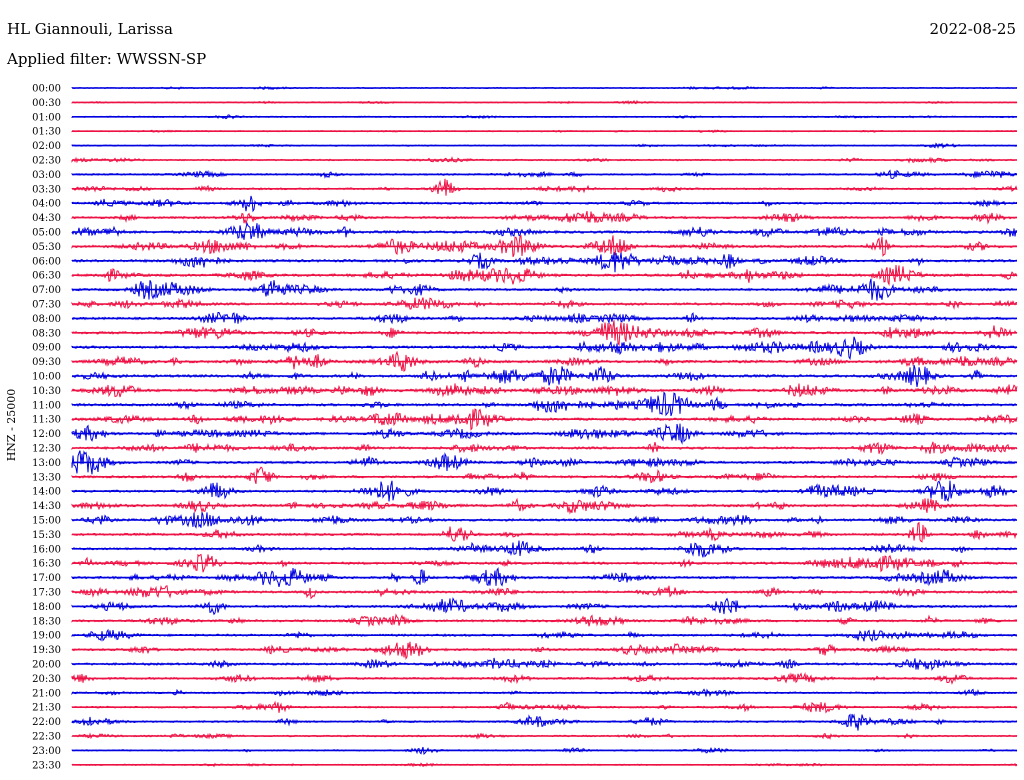 The width and height of the screenshot is (1024, 780). What do you see at coordinates (46, 391) in the screenshot?
I see `row-time-label: 10:30` at bounding box center [46, 391].